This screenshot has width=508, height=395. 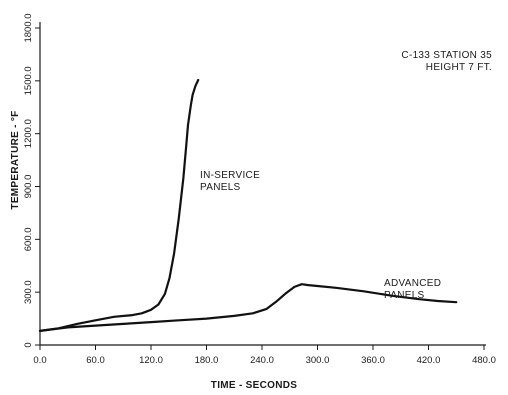 What do you see at coordinates (318, 360) in the screenshot?
I see `x-tick-label: 300.0` at bounding box center [318, 360].